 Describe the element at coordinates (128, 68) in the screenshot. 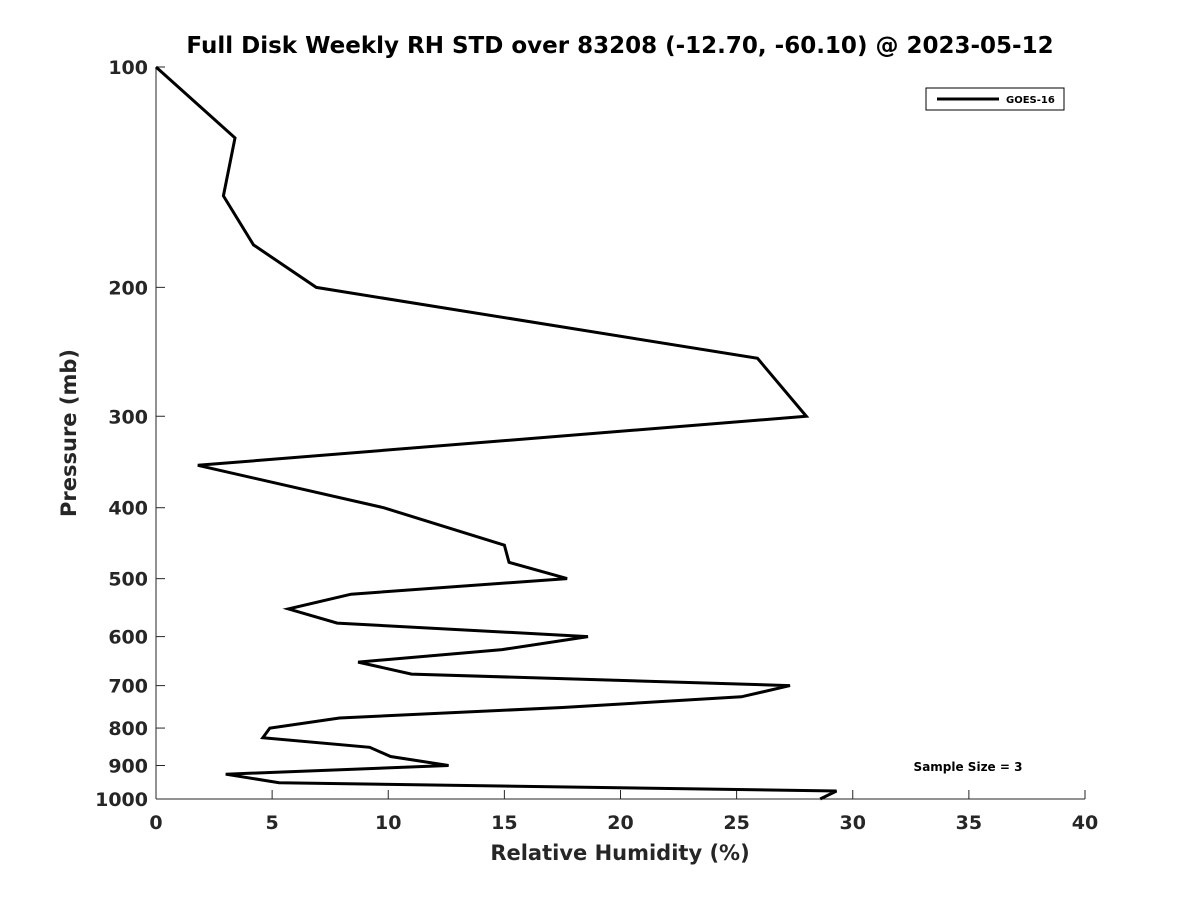

I see `y-tick-label: 100` at that location.